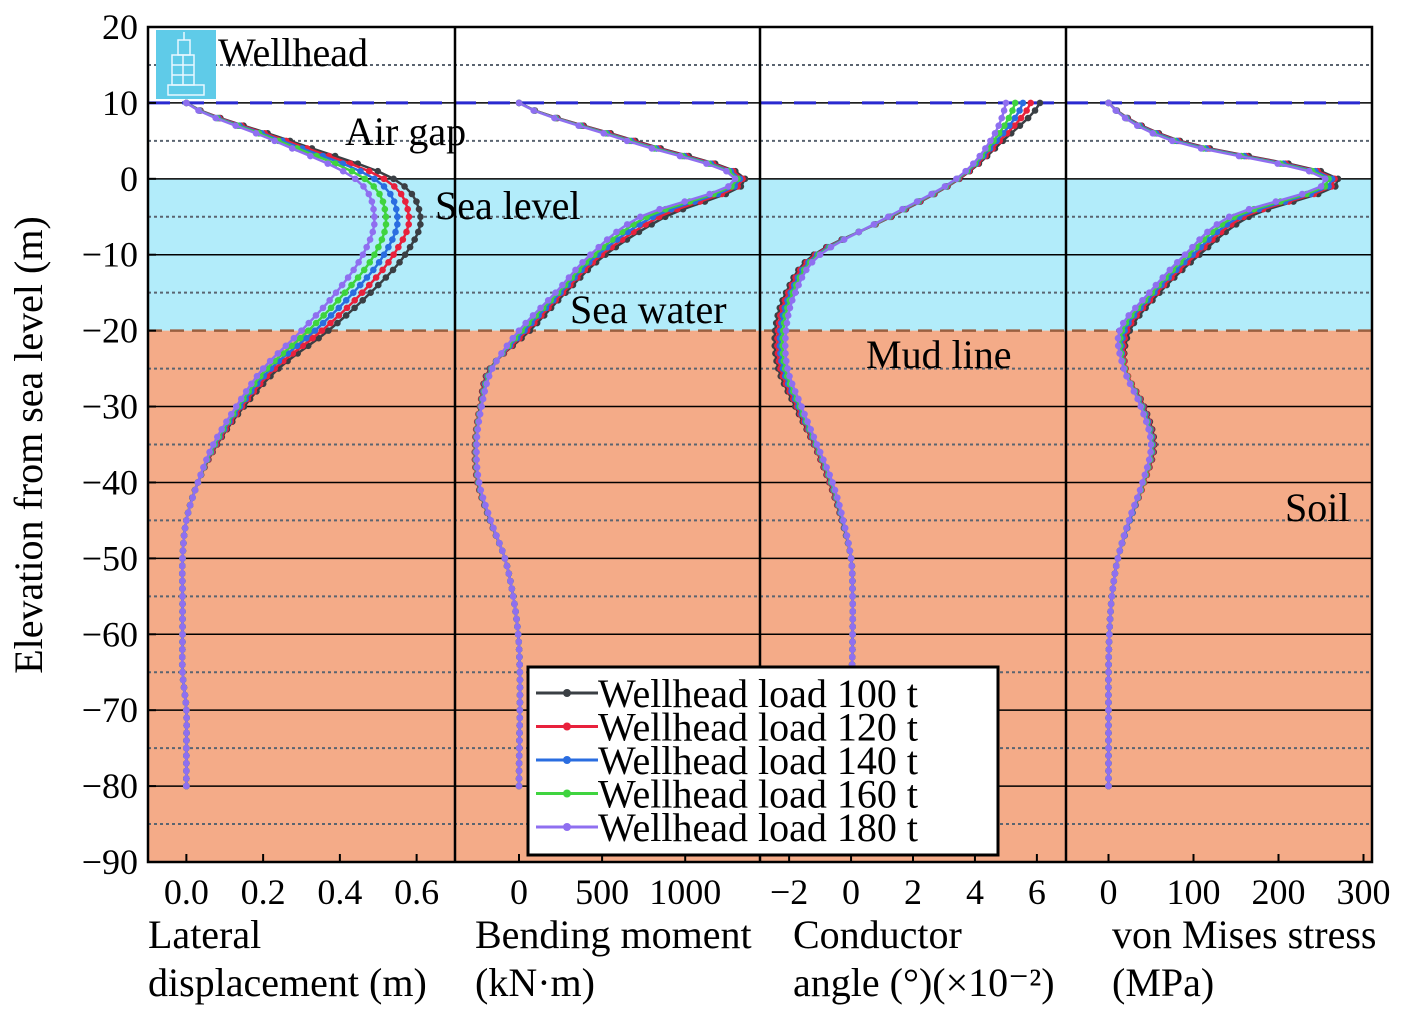  Describe the element at coordinates (110, 331) in the screenshot. I see `y-tick-label: −20` at that location.